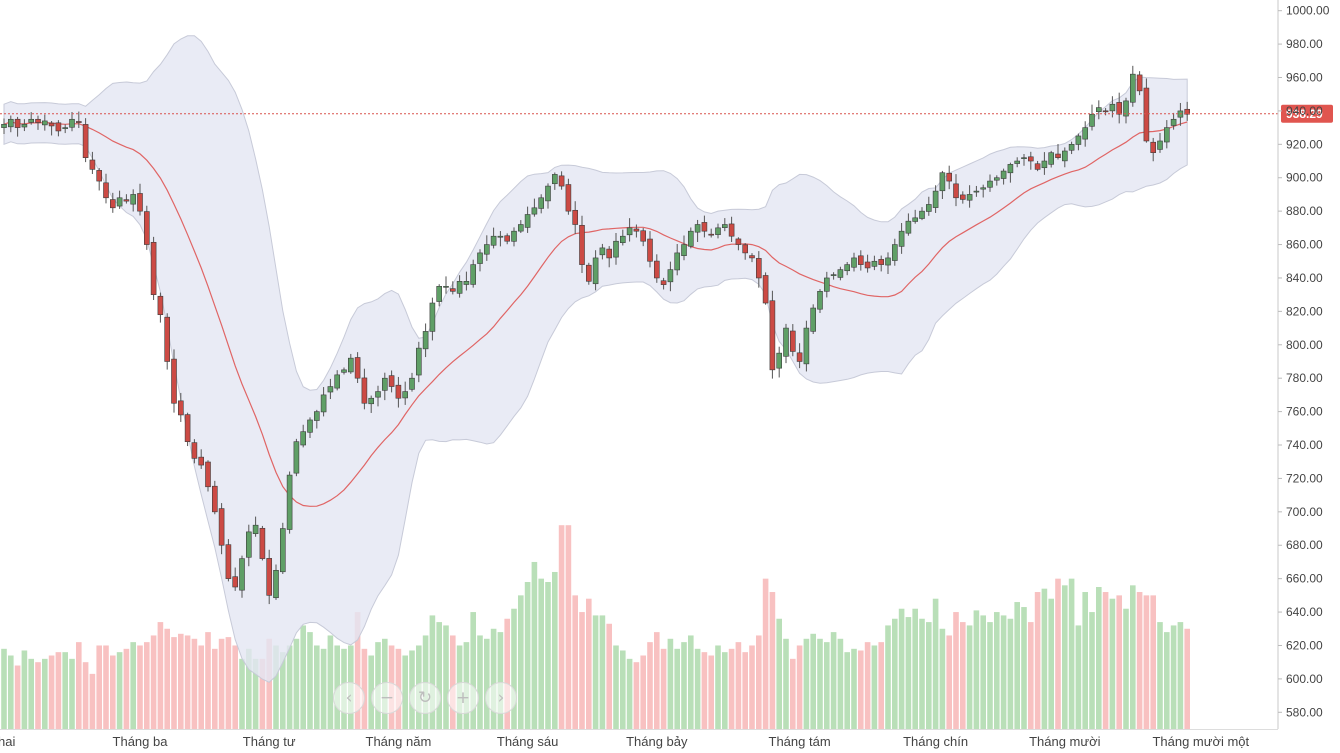 Image resolution: width=1340 pixels, height=753 pixels. What do you see at coordinates (1304, 378) in the screenshot?
I see `price-tick-label: 780.00` at bounding box center [1304, 378].